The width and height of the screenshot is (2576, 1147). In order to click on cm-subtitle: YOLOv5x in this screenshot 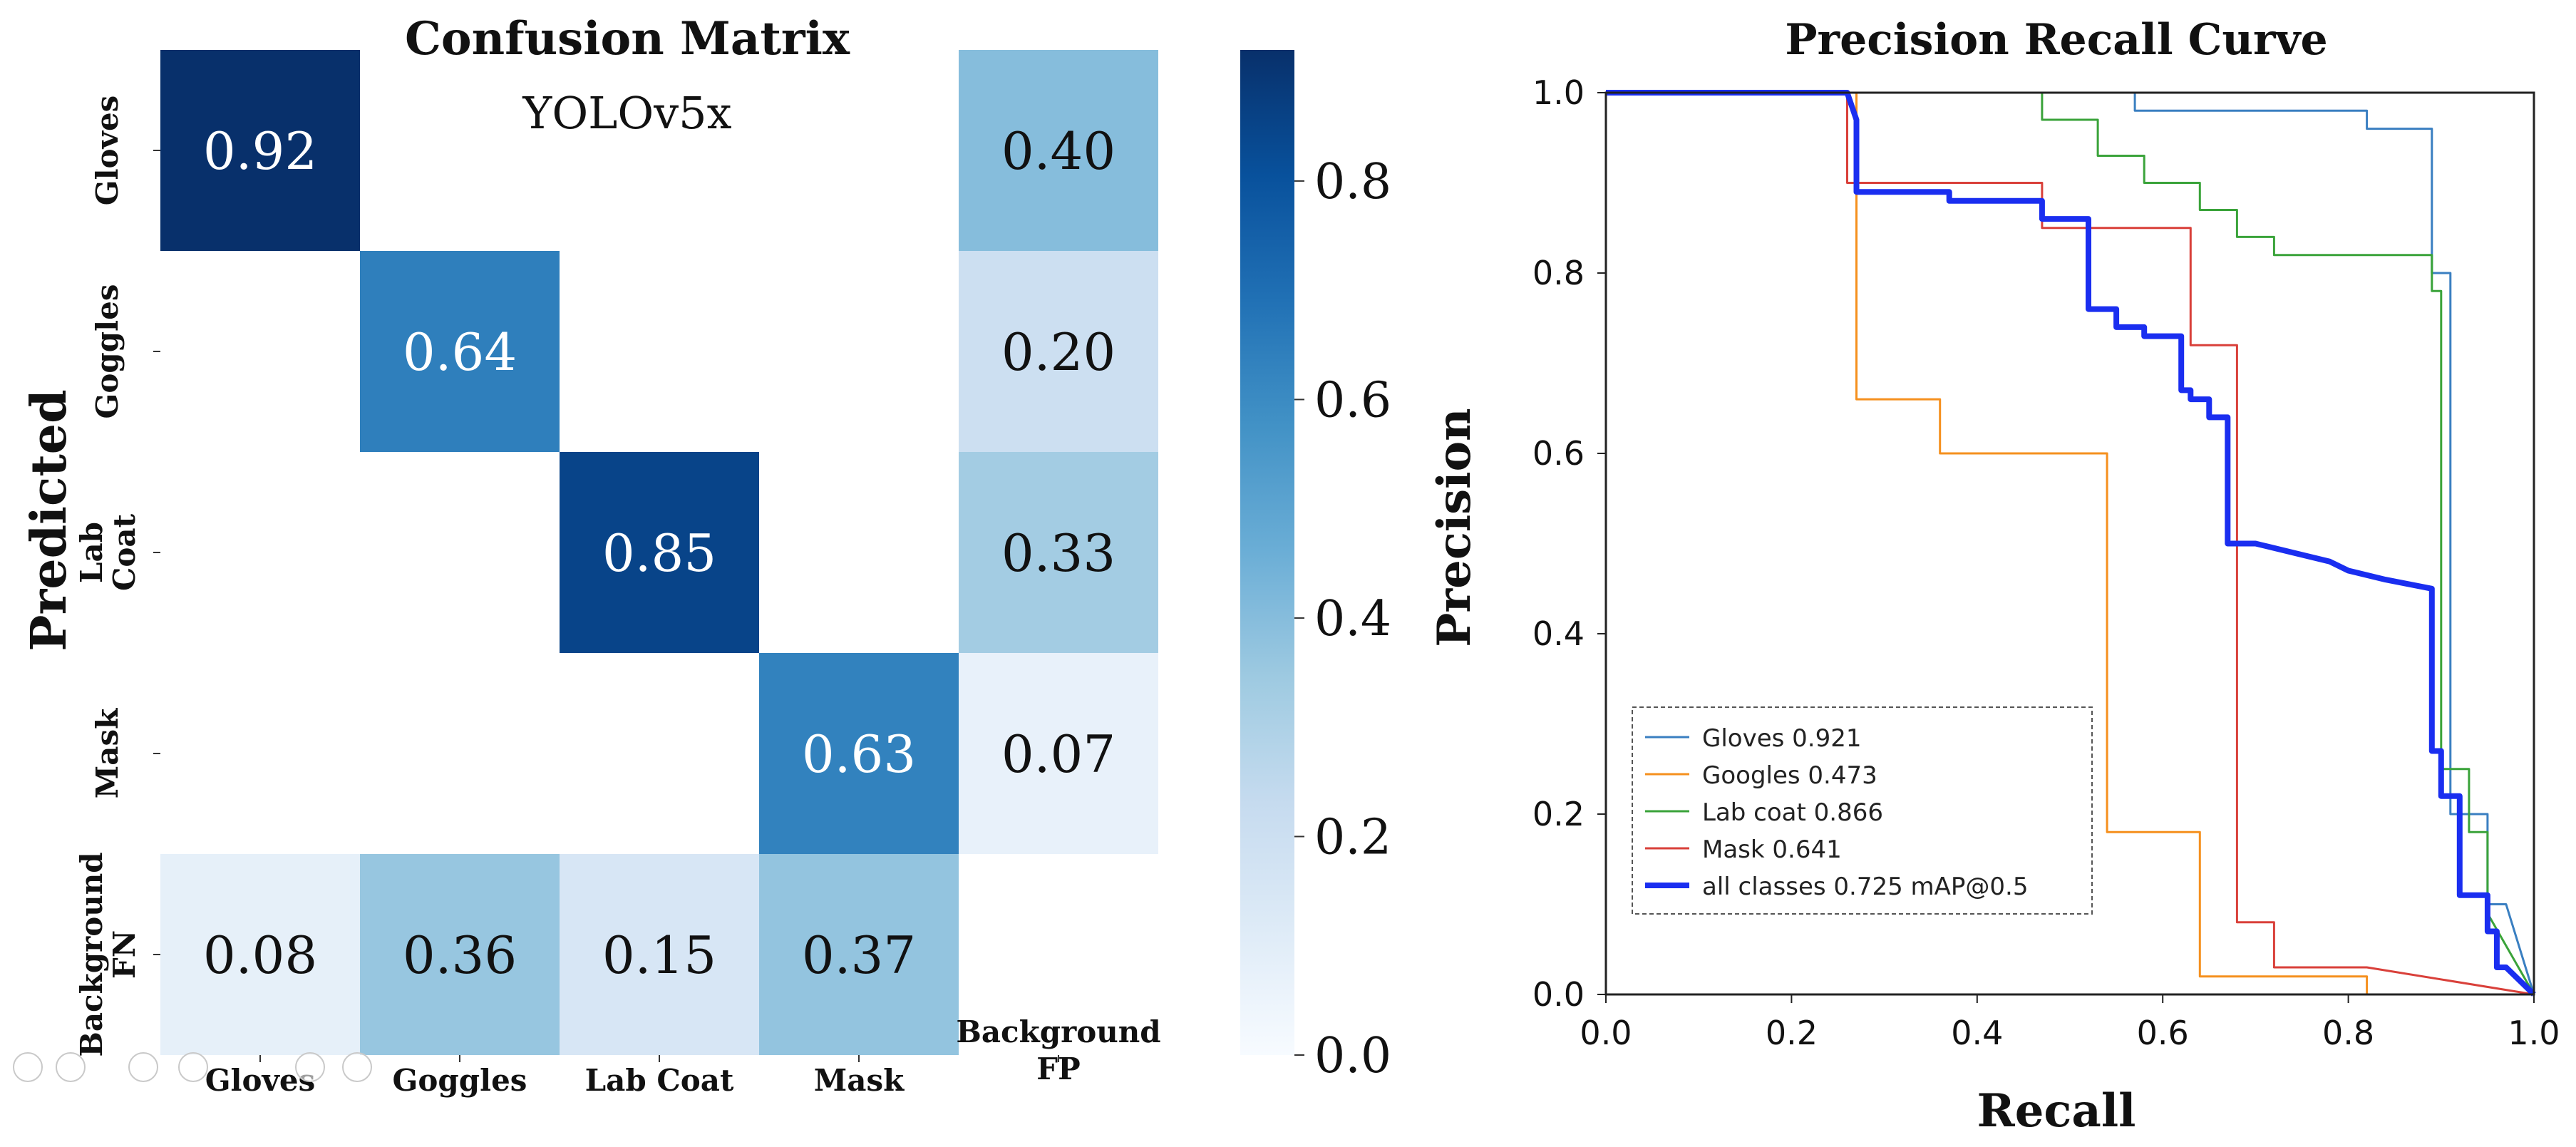, I will do `click(626, 113)`.